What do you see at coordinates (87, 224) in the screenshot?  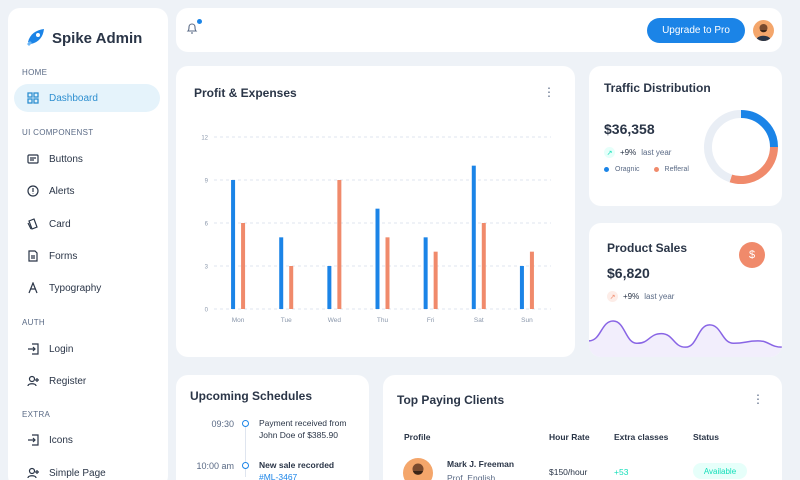 I see `sidebar-item-card: Card` at bounding box center [87, 224].